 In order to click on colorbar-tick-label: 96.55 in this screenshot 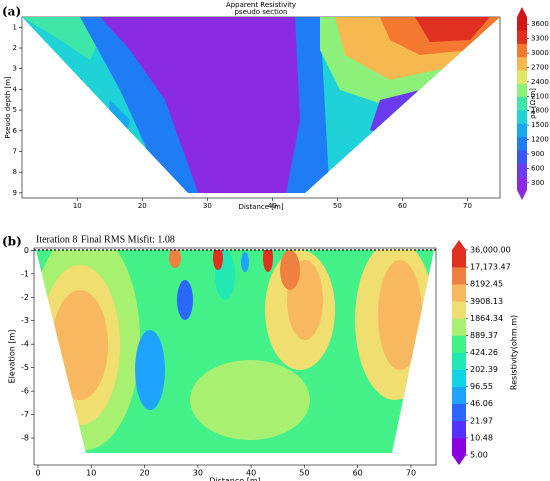, I will do `click(481, 386)`.